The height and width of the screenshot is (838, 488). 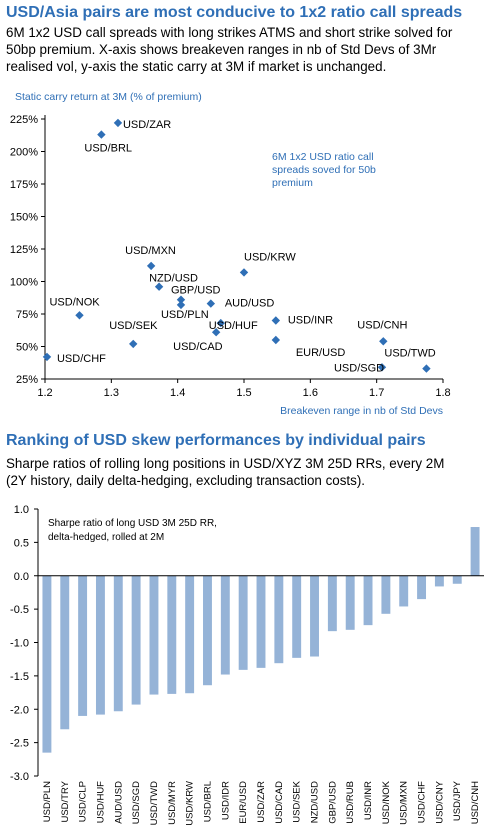 I want to click on point-label: USD/MXN, so click(x=150, y=251).